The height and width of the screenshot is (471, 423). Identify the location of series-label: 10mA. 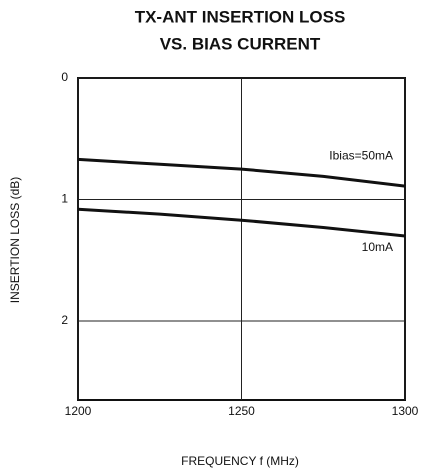
(377, 247).